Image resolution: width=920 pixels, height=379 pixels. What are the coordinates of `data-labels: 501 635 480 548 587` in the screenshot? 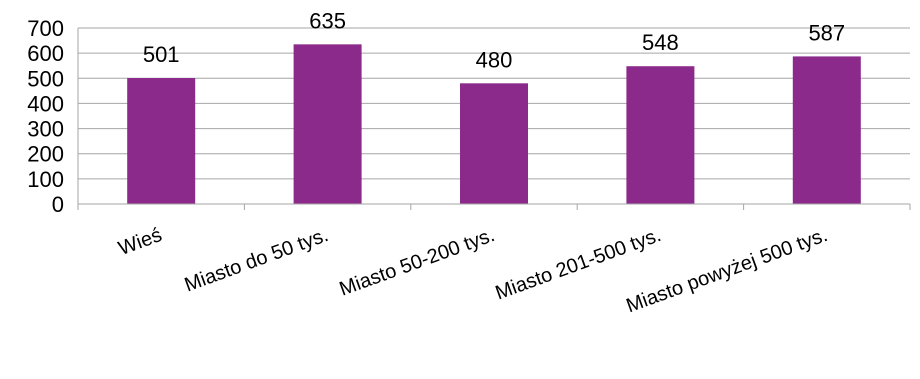 It's located at (494, 40).